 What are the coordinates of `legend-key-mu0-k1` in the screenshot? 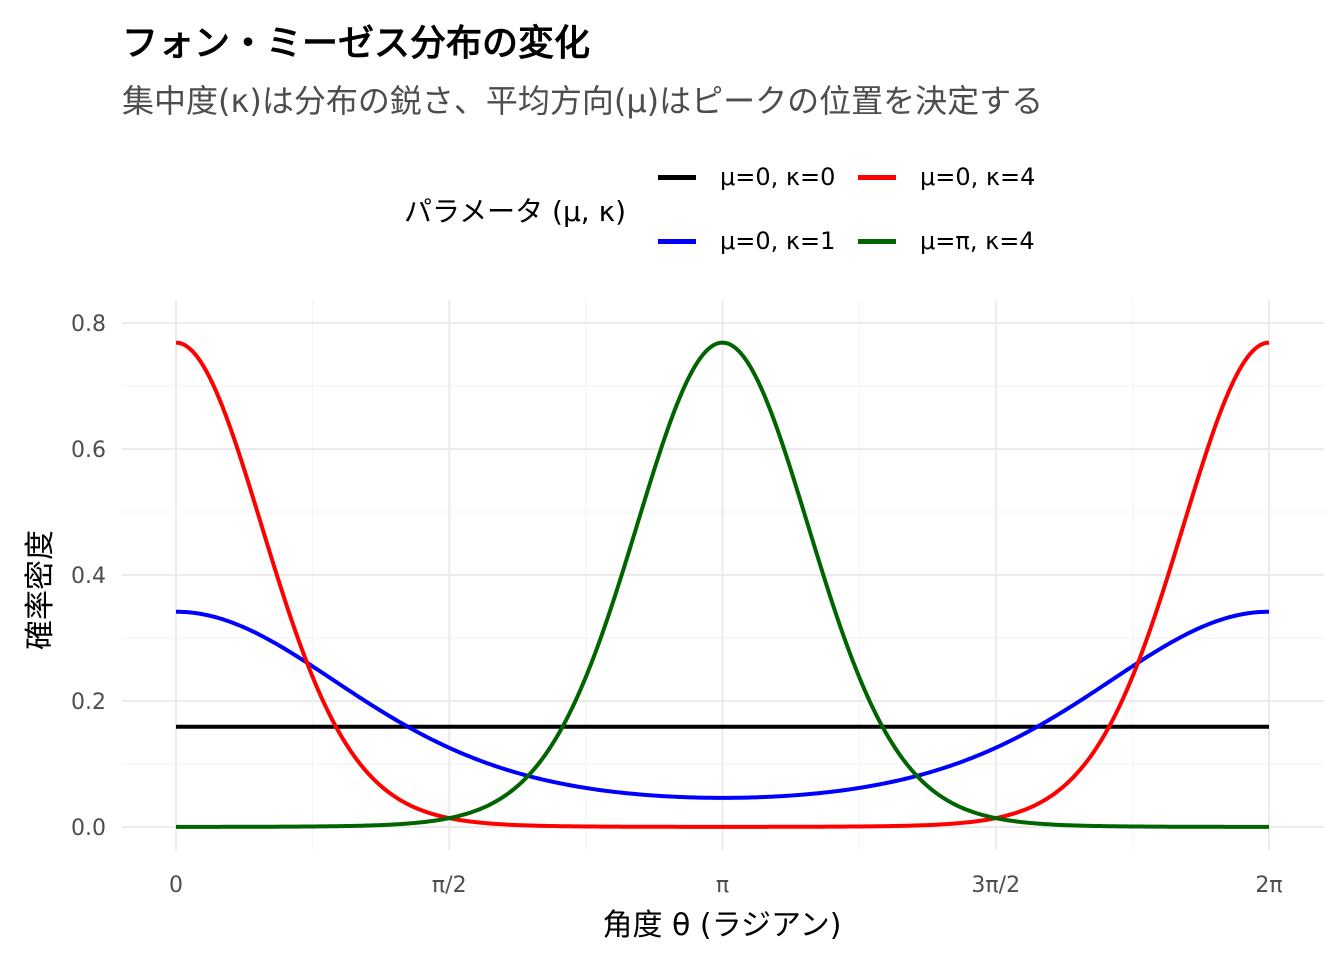 It's located at (677, 241).